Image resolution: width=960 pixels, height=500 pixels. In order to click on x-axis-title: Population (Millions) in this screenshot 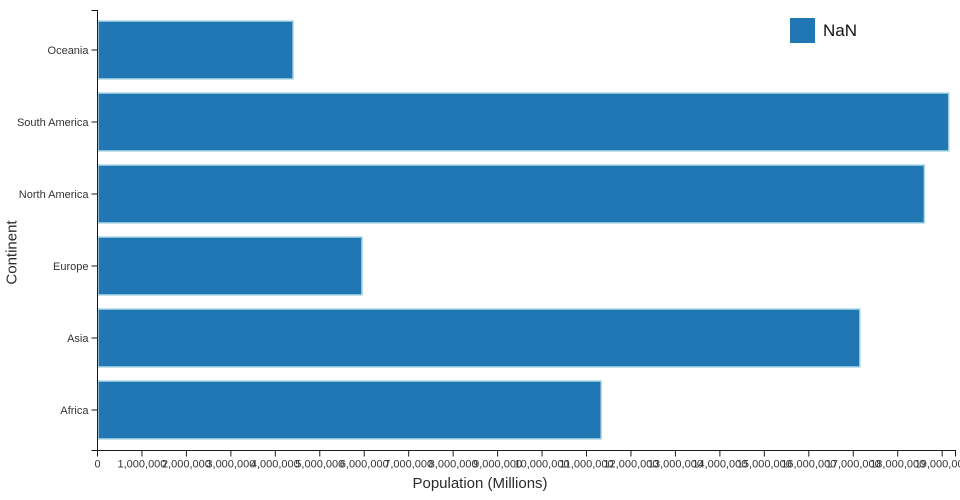, I will do `click(480, 483)`.